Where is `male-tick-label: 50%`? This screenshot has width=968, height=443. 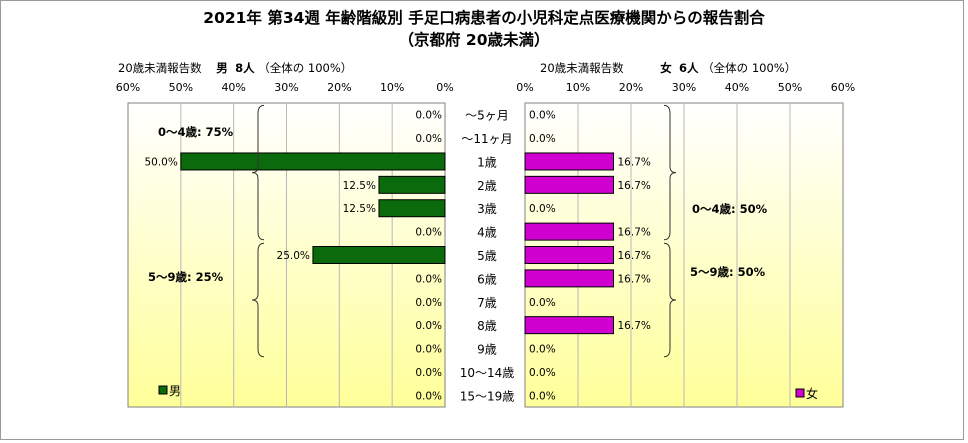
male-tick-label: 50% is located at coordinates (181, 87).